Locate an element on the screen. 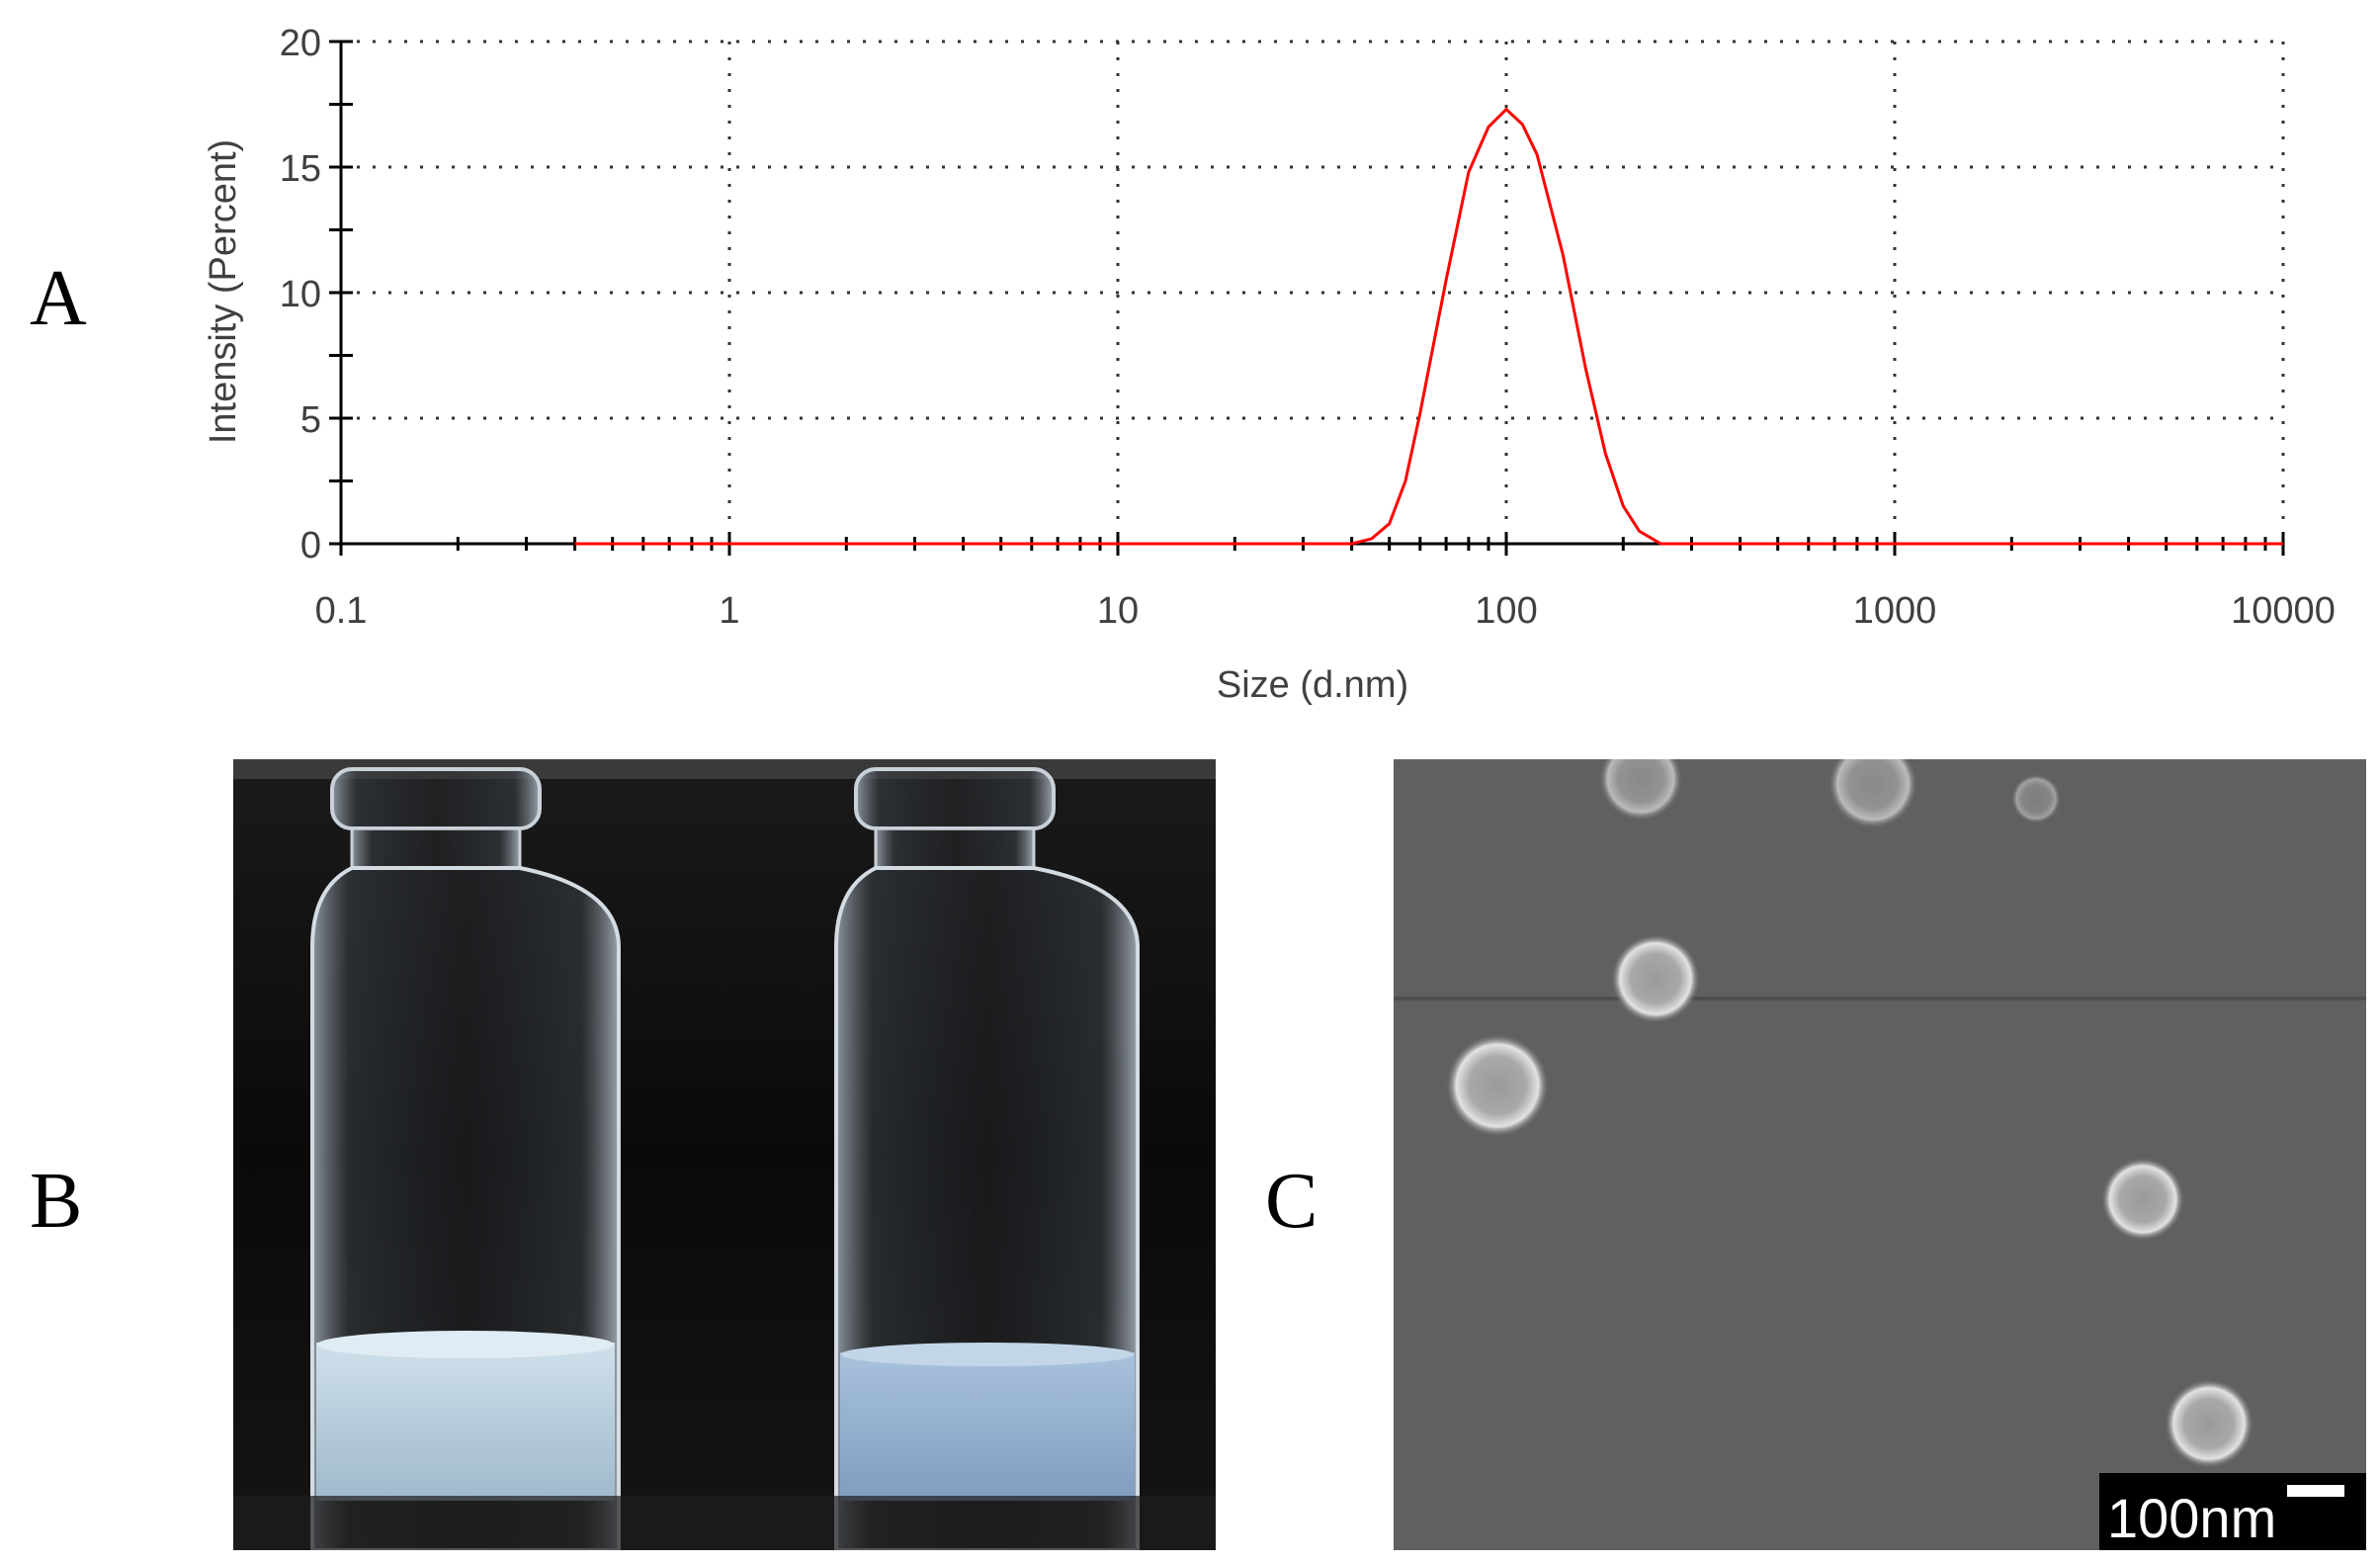  y-axis-title: Intensity (Percent) is located at coordinates (223, 291).